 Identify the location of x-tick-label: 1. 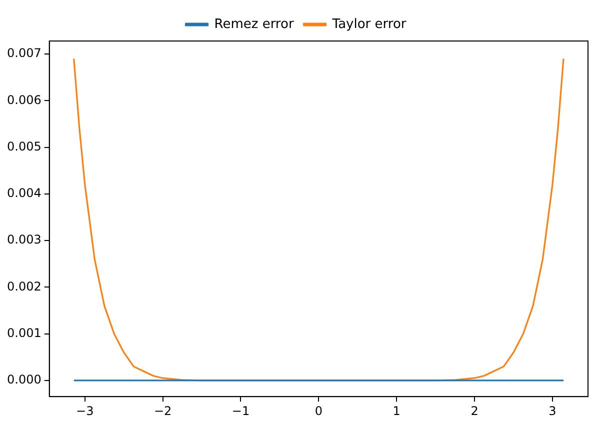
(396, 411).